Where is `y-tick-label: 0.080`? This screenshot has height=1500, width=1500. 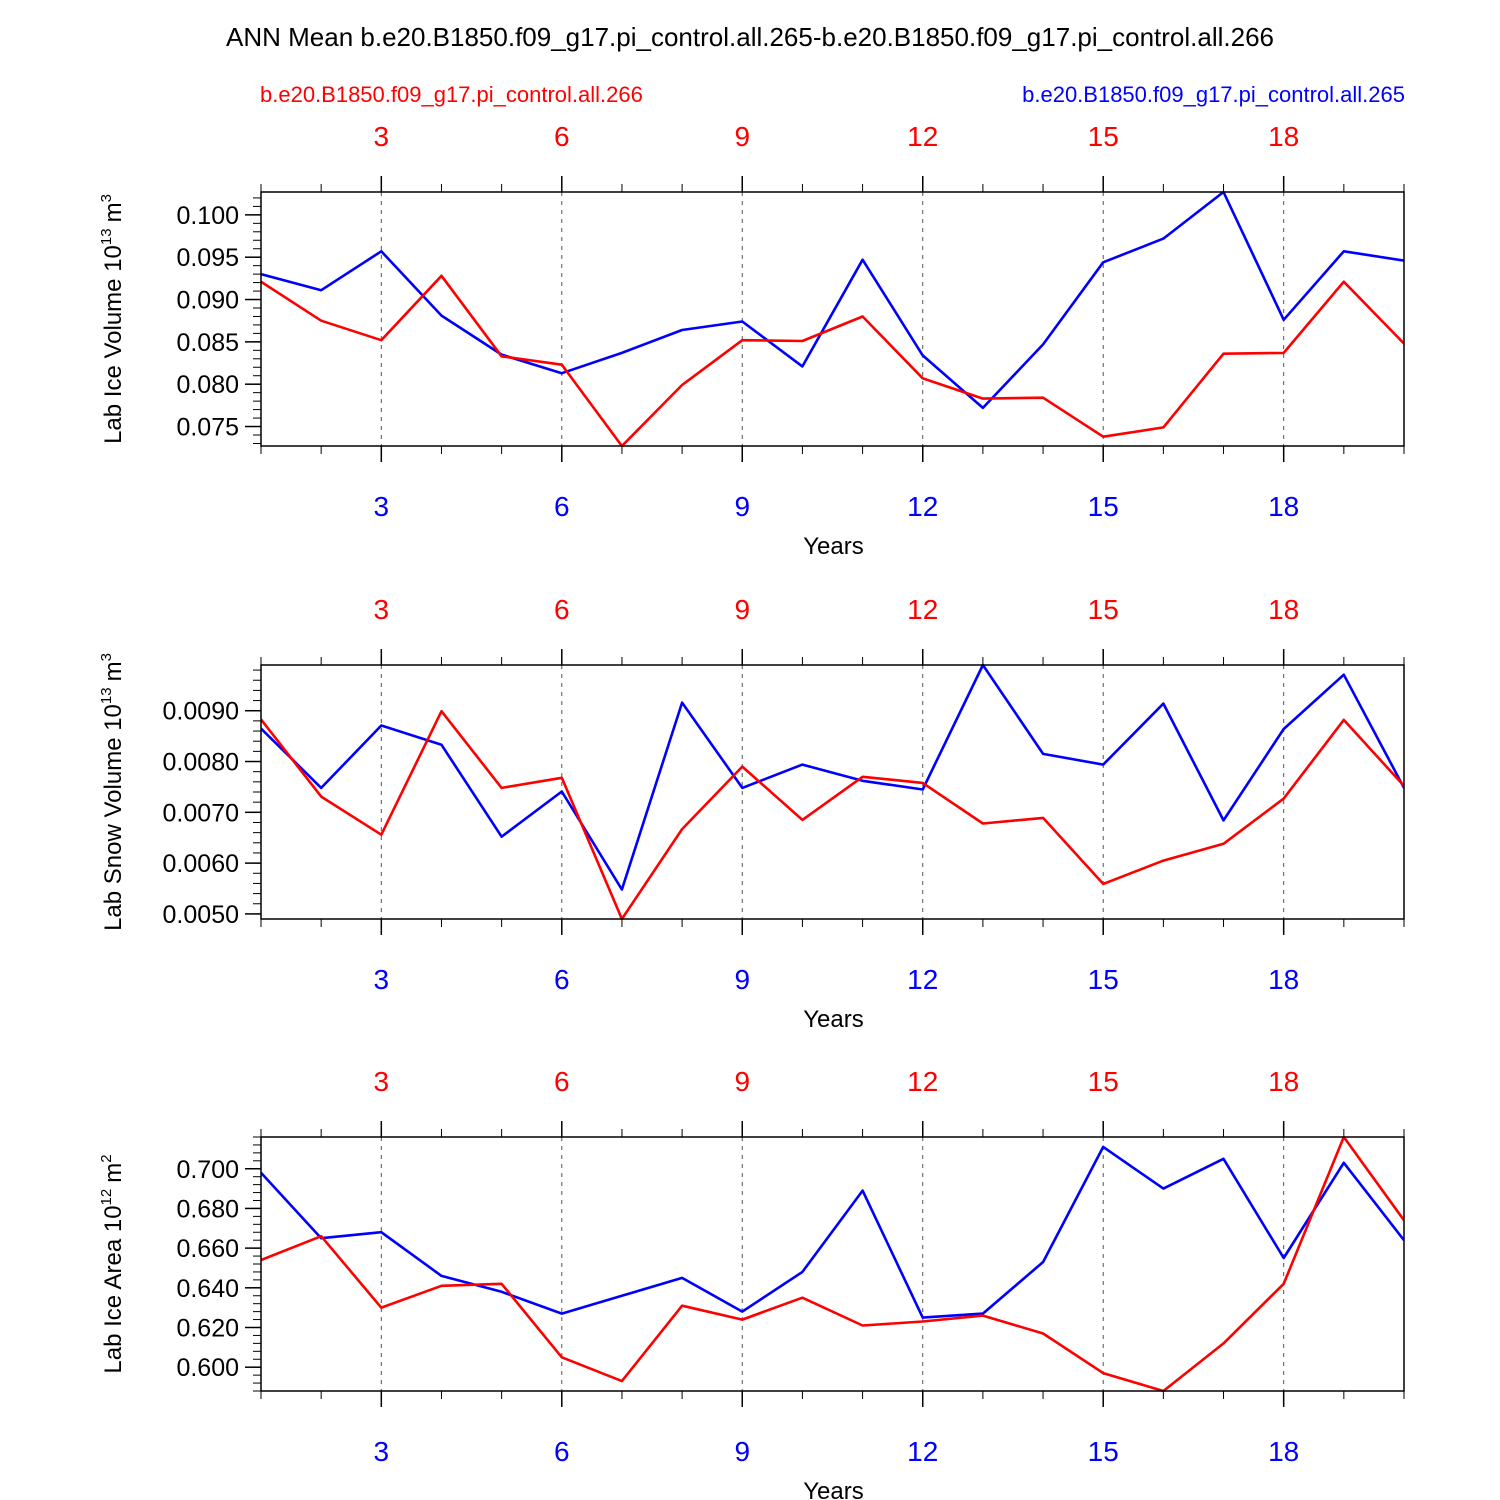 y-tick-label: 0.080 is located at coordinates (207, 385).